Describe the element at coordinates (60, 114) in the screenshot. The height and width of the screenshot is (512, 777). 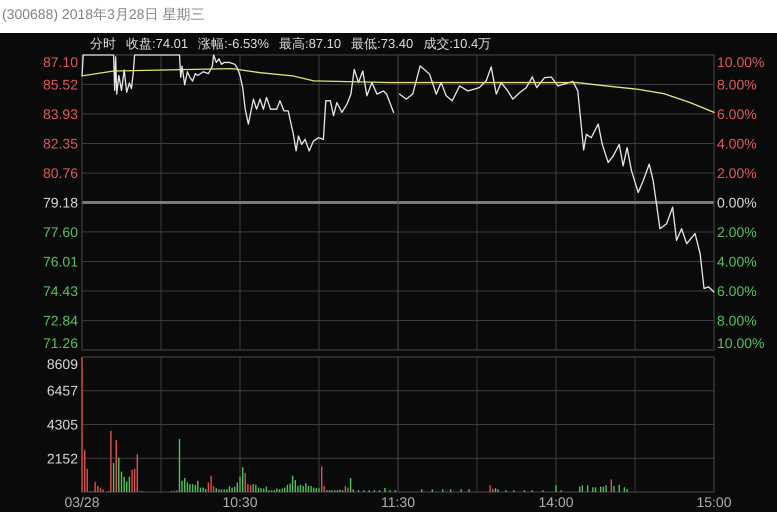
I see `y-tick-label: 83.93` at that location.